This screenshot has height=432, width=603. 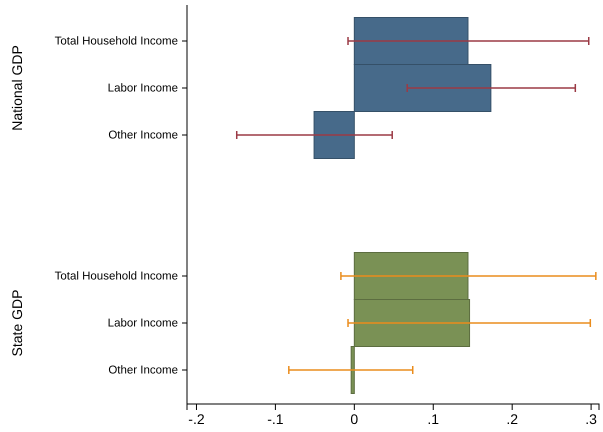 I want to click on text: State GDP, so click(x=17, y=323).